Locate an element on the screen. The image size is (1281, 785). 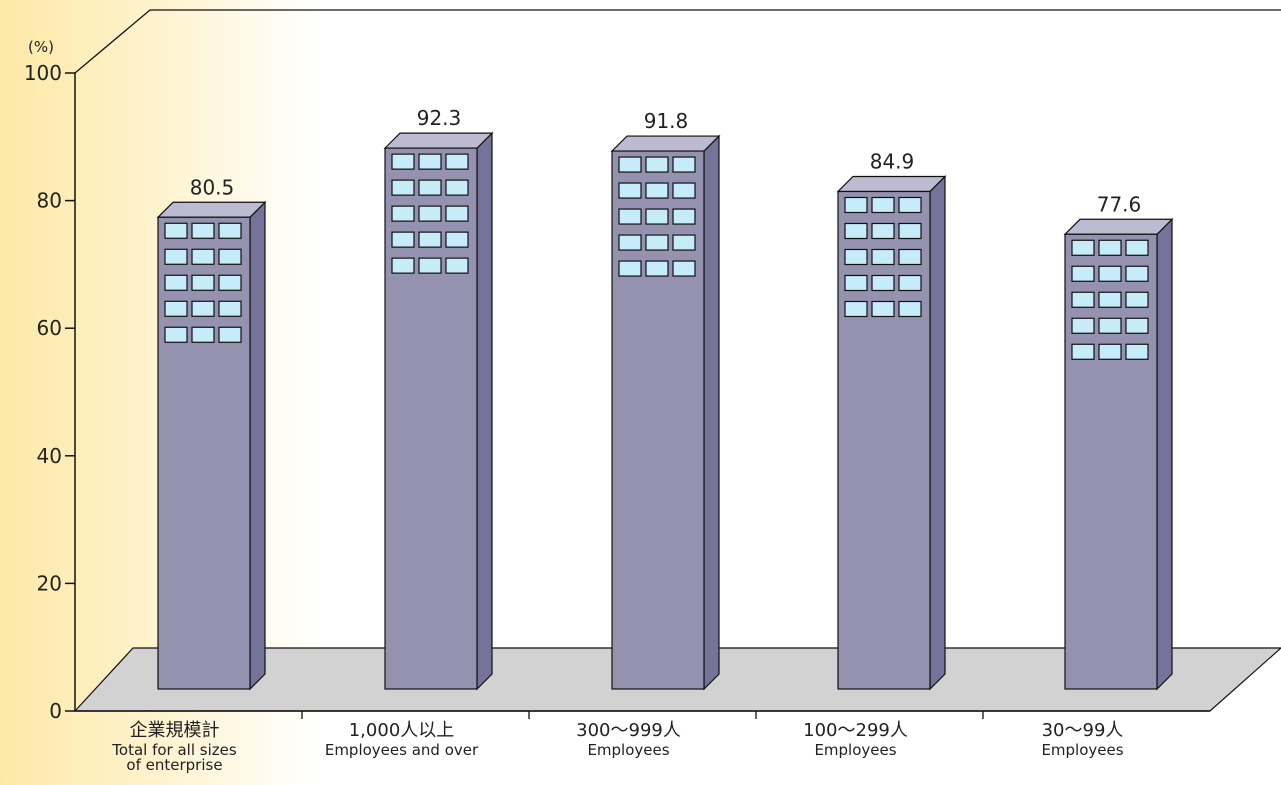
y-tick-label-20: 20 is located at coordinates (49, 583).